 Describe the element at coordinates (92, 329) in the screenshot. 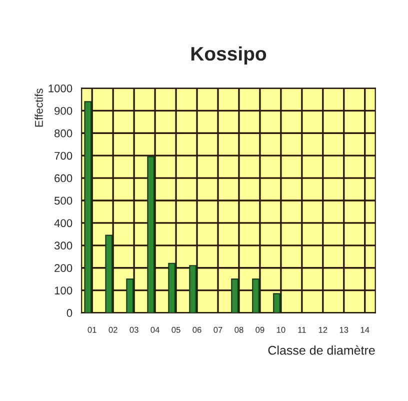

I see `x-tick-label: 01` at that location.